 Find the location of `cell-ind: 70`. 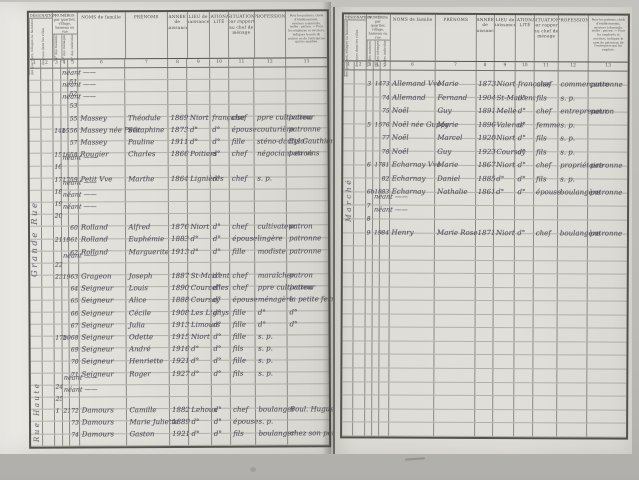

cell-ind: 70 is located at coordinates (74, 357).